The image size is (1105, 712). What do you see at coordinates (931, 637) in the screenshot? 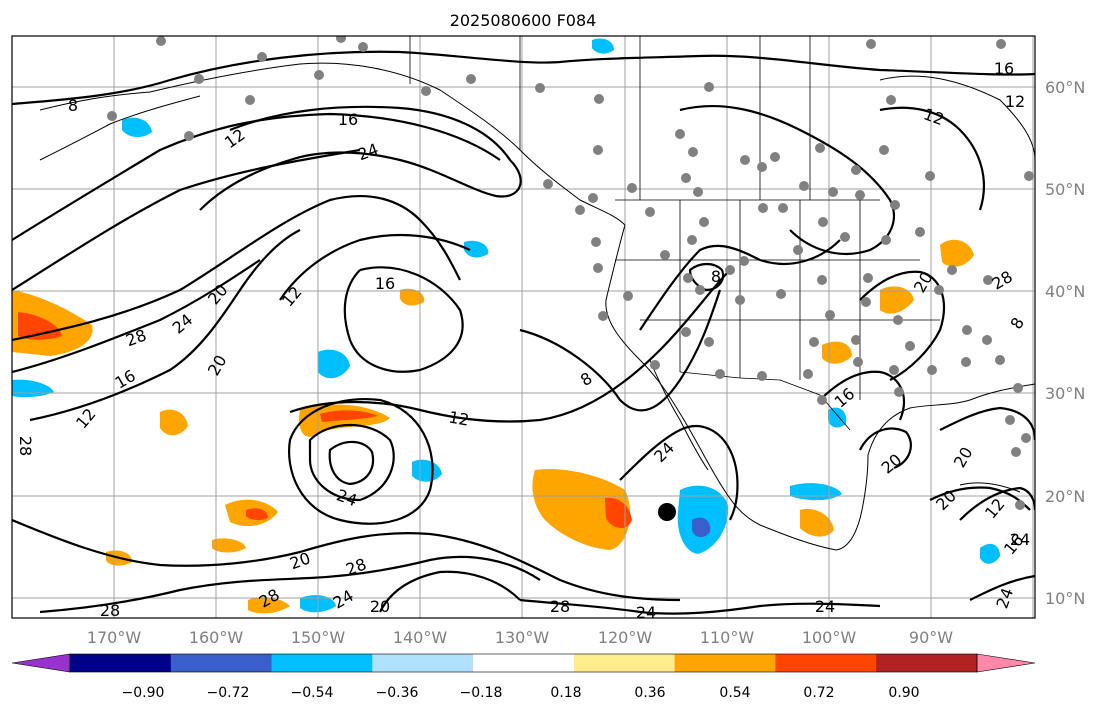
I see `longitude-label: 90°W` at bounding box center [931, 637].